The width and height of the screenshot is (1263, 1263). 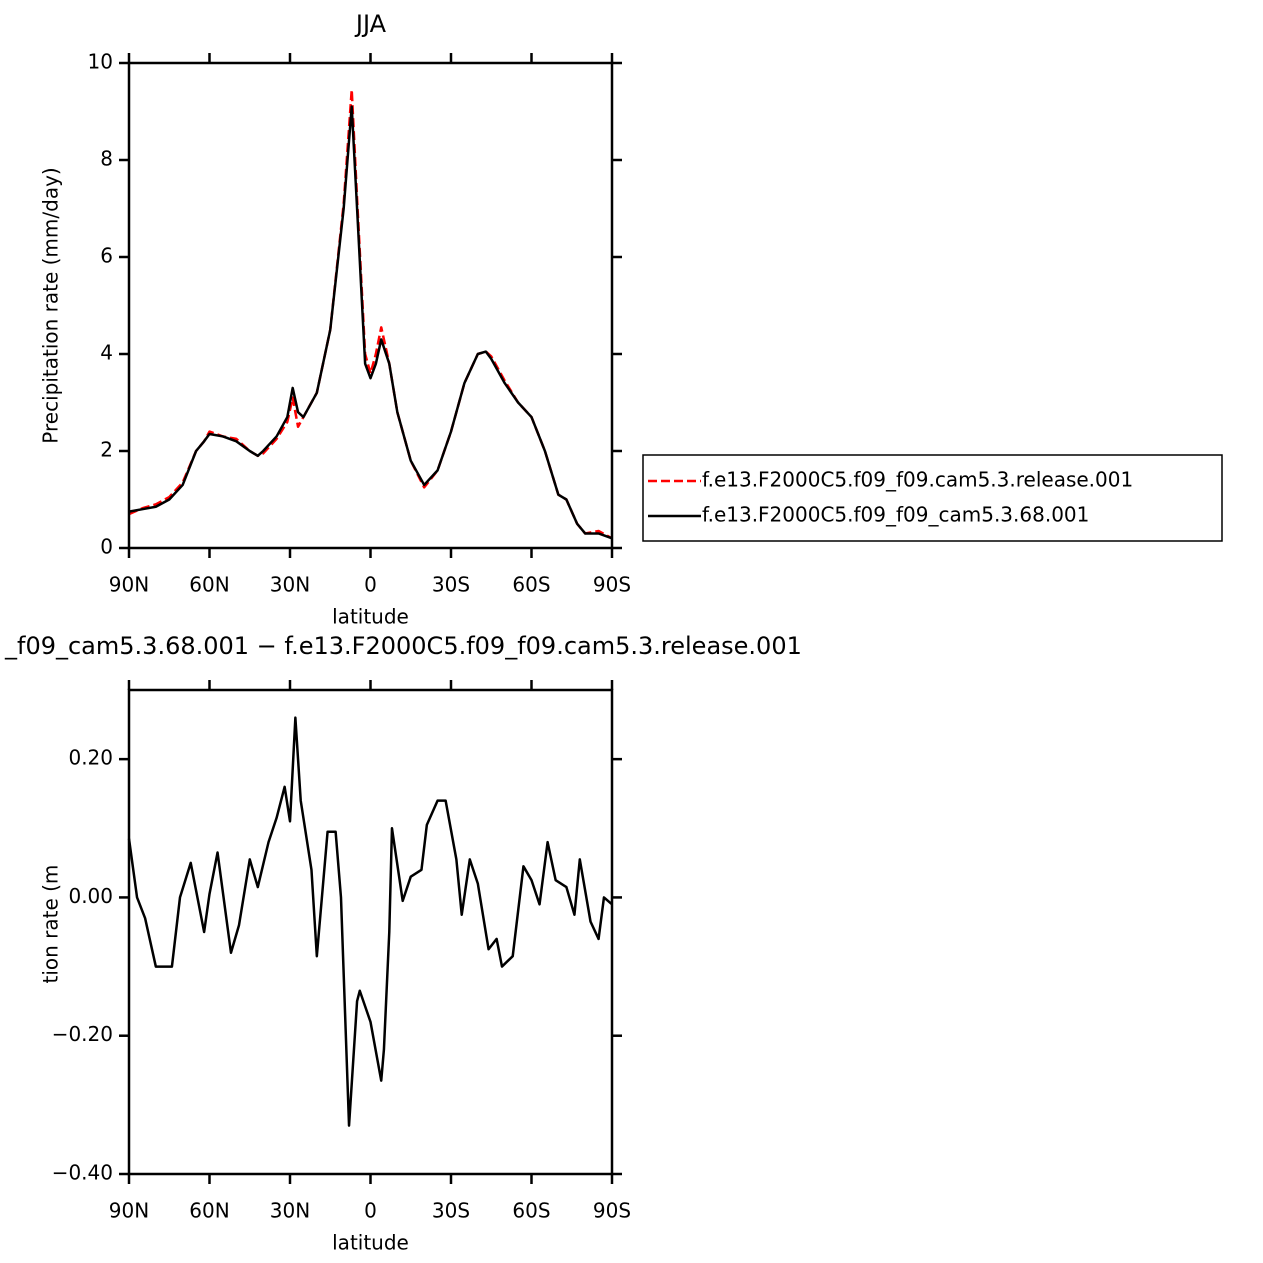 I want to click on y-tick-label: 10, so click(x=100, y=62).